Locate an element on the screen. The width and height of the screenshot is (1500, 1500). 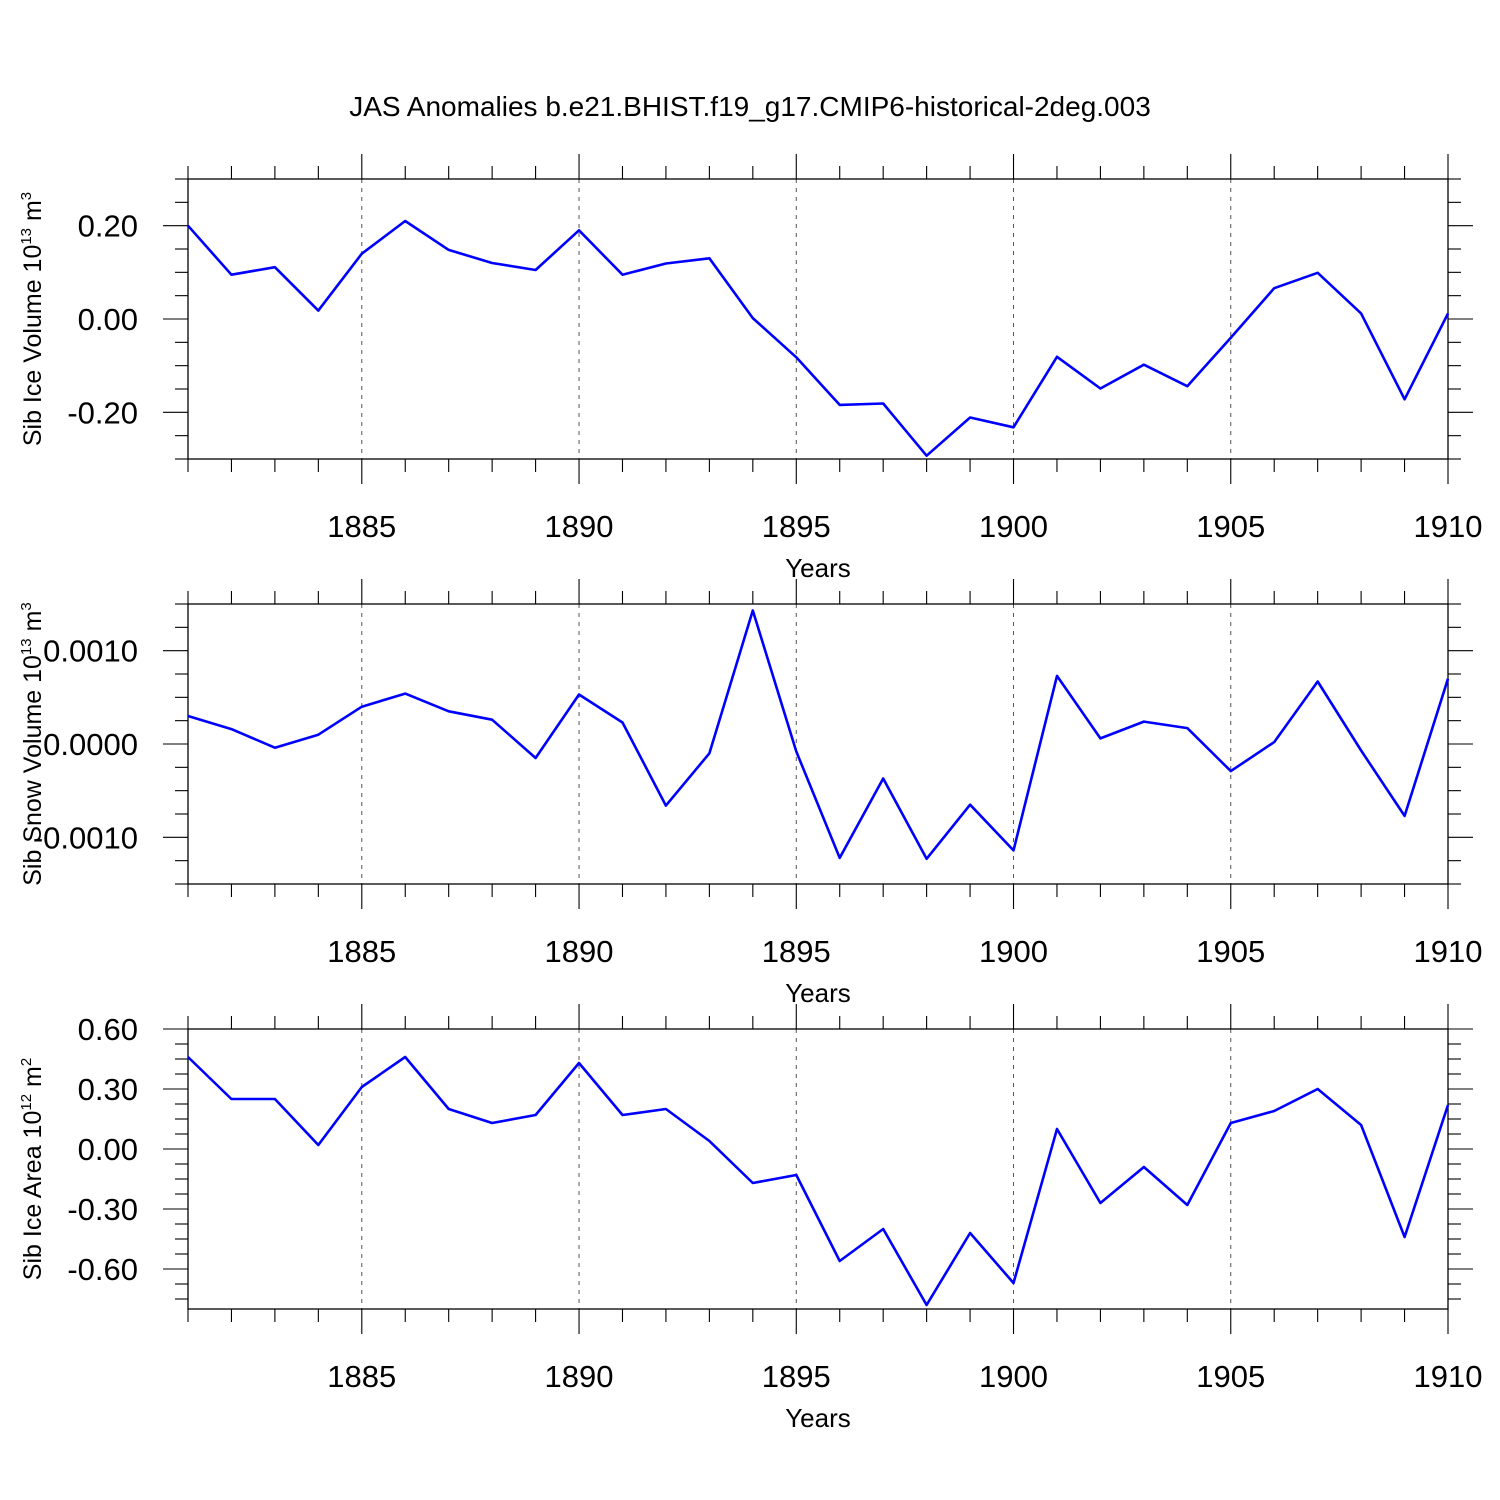
y-tick-label: -0.60 is located at coordinates (102, 1269).